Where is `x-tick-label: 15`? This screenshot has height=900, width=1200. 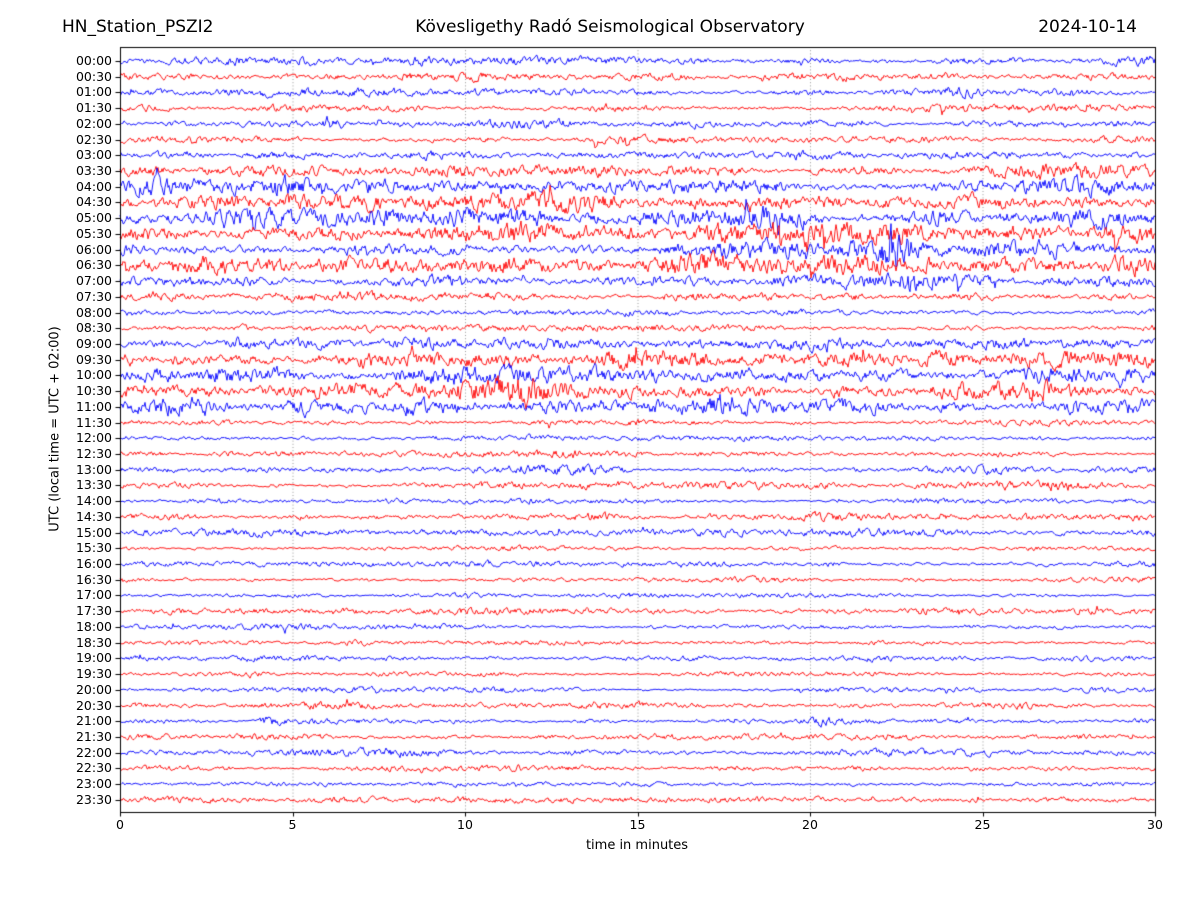 x-tick-label: 15 is located at coordinates (637, 824).